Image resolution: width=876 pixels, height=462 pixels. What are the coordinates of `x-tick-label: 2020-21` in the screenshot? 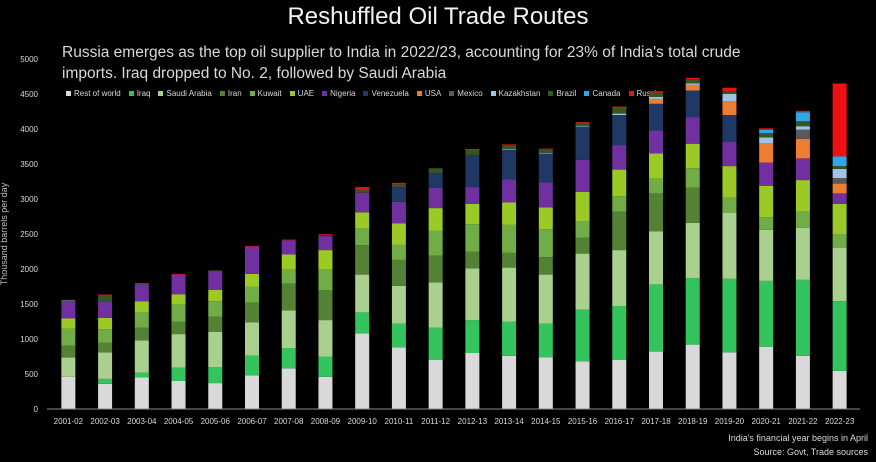 It's located at (767, 421).